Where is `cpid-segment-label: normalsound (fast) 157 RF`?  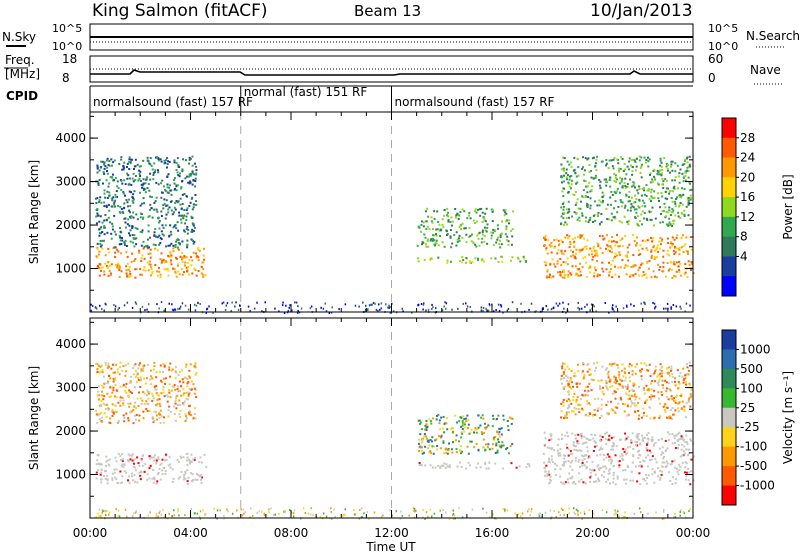
cpid-segment-label: normalsound (fast) 157 RF is located at coordinates (173, 102).